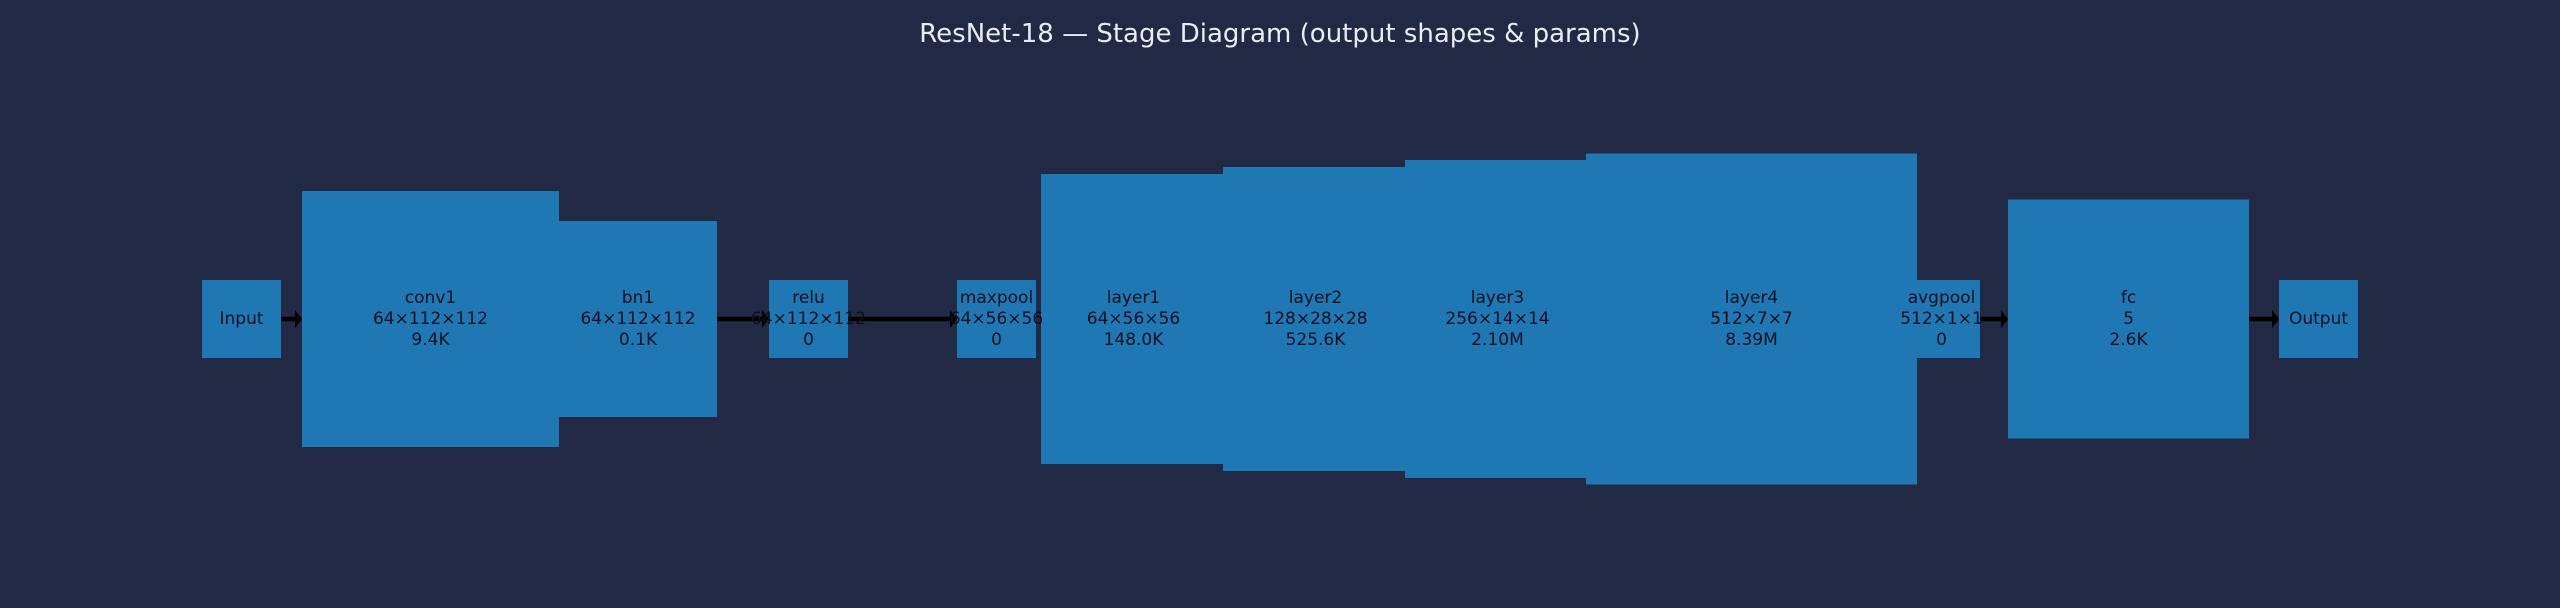 This screenshot has width=2560, height=608. I want to click on arrowhead-fc, so click(2004, 319).